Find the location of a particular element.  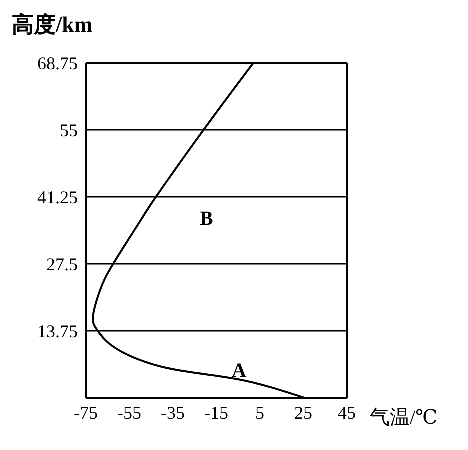

y-tick-label: 55 is located at coordinates (69, 130).